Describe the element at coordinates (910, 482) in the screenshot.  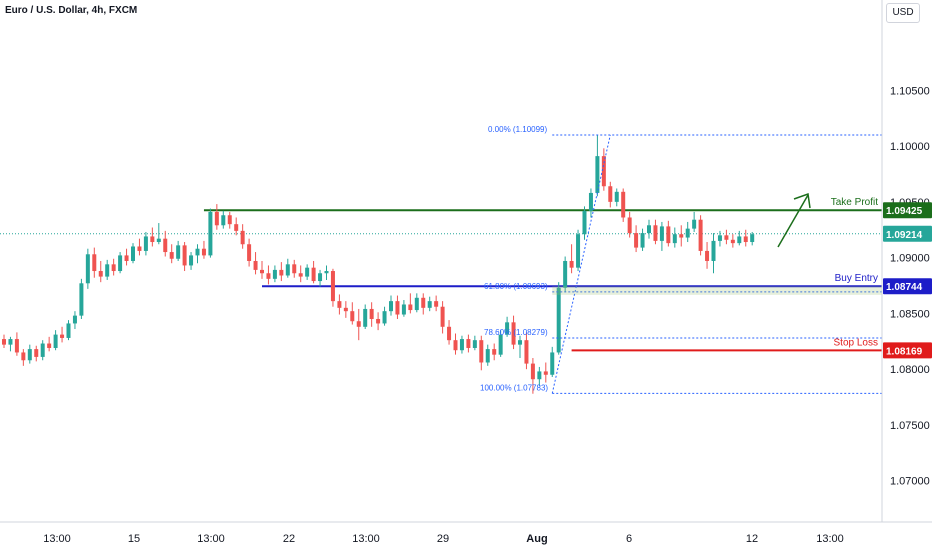
I see `price-tick-label: 1.07000` at that location.